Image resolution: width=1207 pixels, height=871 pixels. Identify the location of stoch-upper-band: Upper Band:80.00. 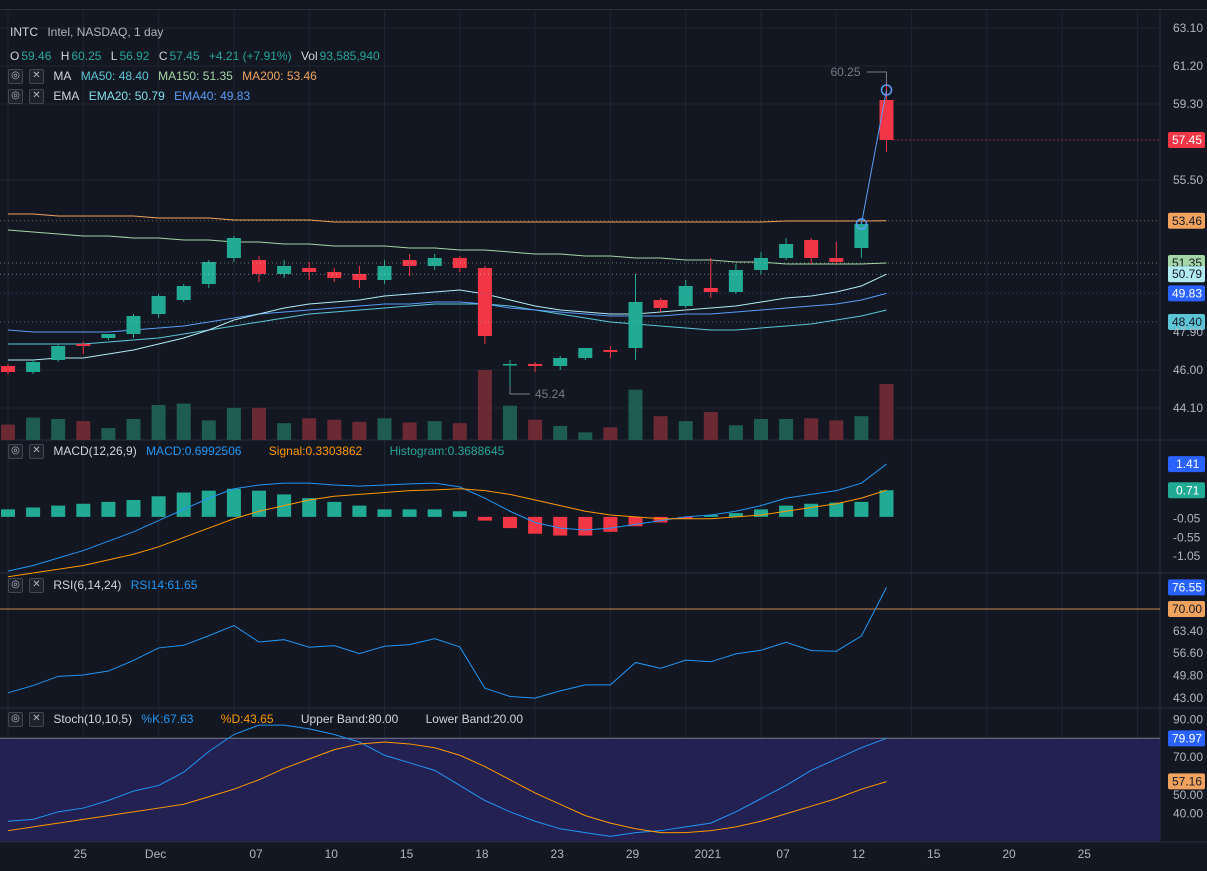
(349, 719).